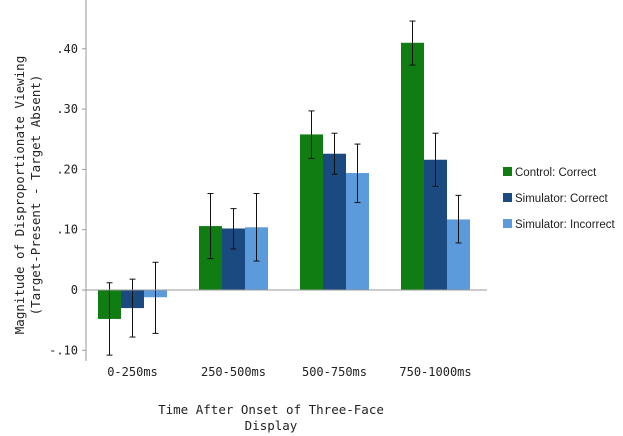  I want to click on legend-item-control-correct: Control: Correct, so click(550, 173).